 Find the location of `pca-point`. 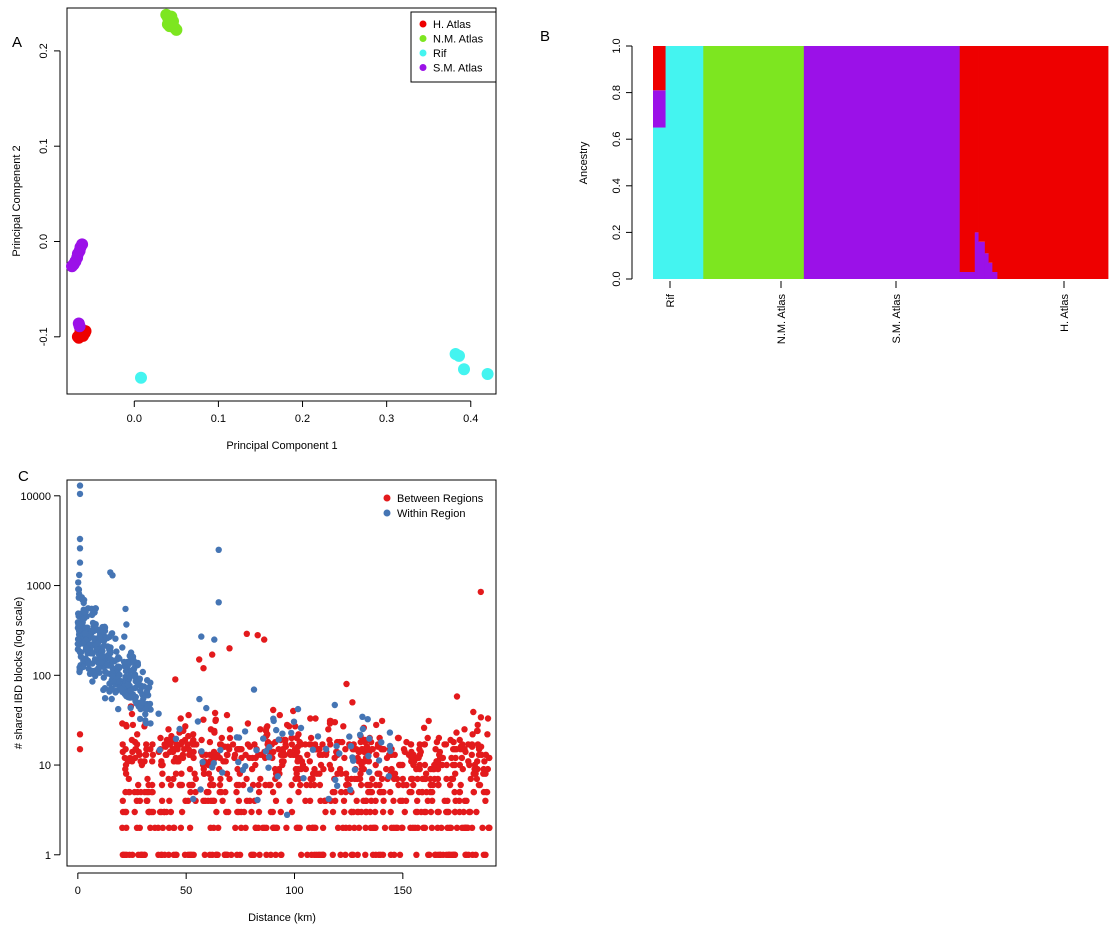

pca-point is located at coordinates (487, 374).